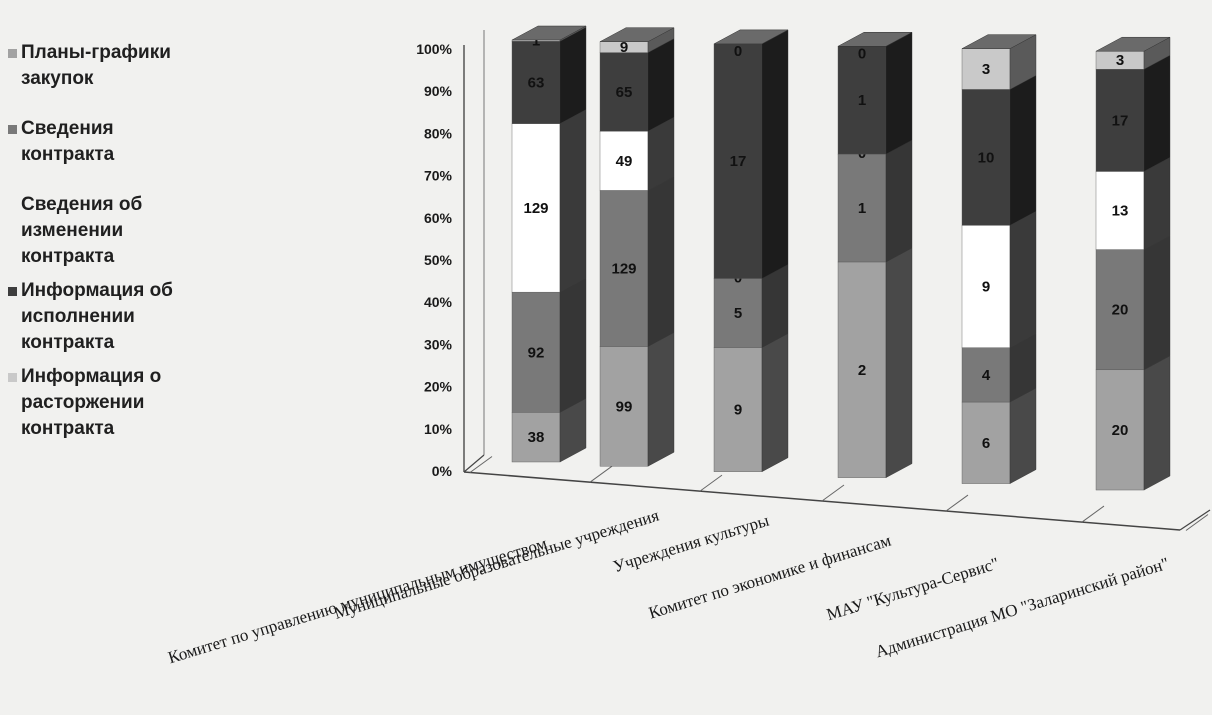  Describe the element at coordinates (549, 244) in the screenshot. I see `bar-stack: 38 92 129 63 1` at that location.